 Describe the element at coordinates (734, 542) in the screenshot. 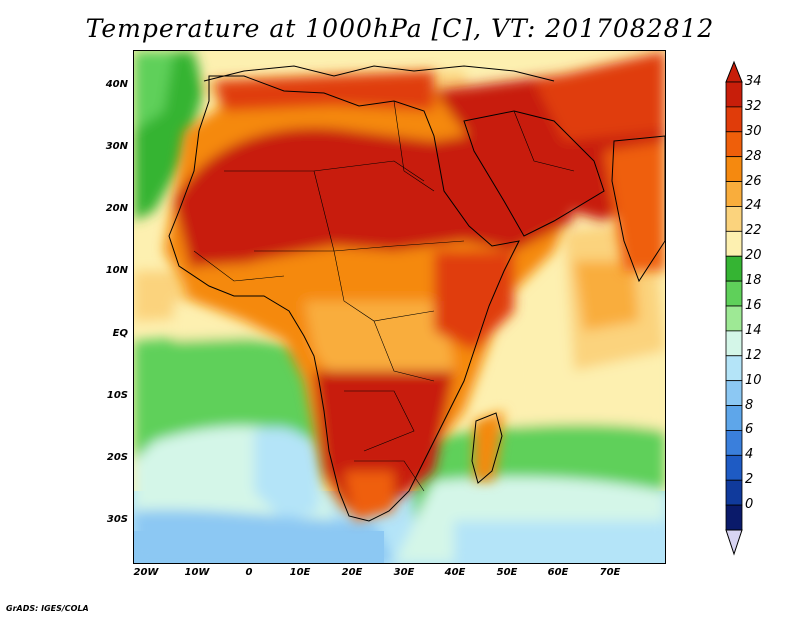

I see `colorbar-under-triangle` at that location.